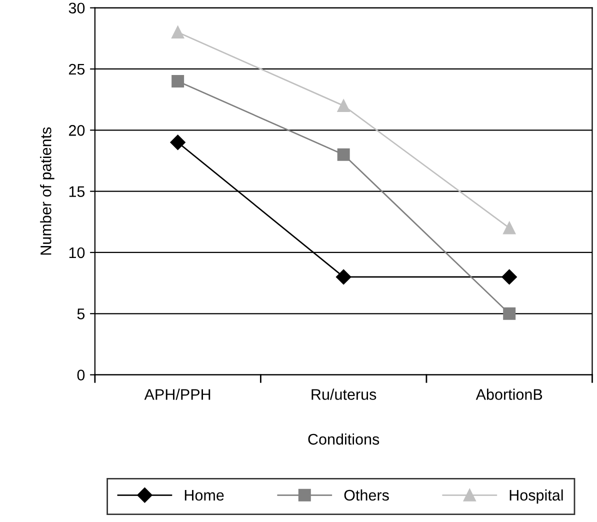 The height and width of the screenshot is (522, 597). What do you see at coordinates (81, 375) in the screenshot?
I see `y-tick-label: 0` at bounding box center [81, 375].